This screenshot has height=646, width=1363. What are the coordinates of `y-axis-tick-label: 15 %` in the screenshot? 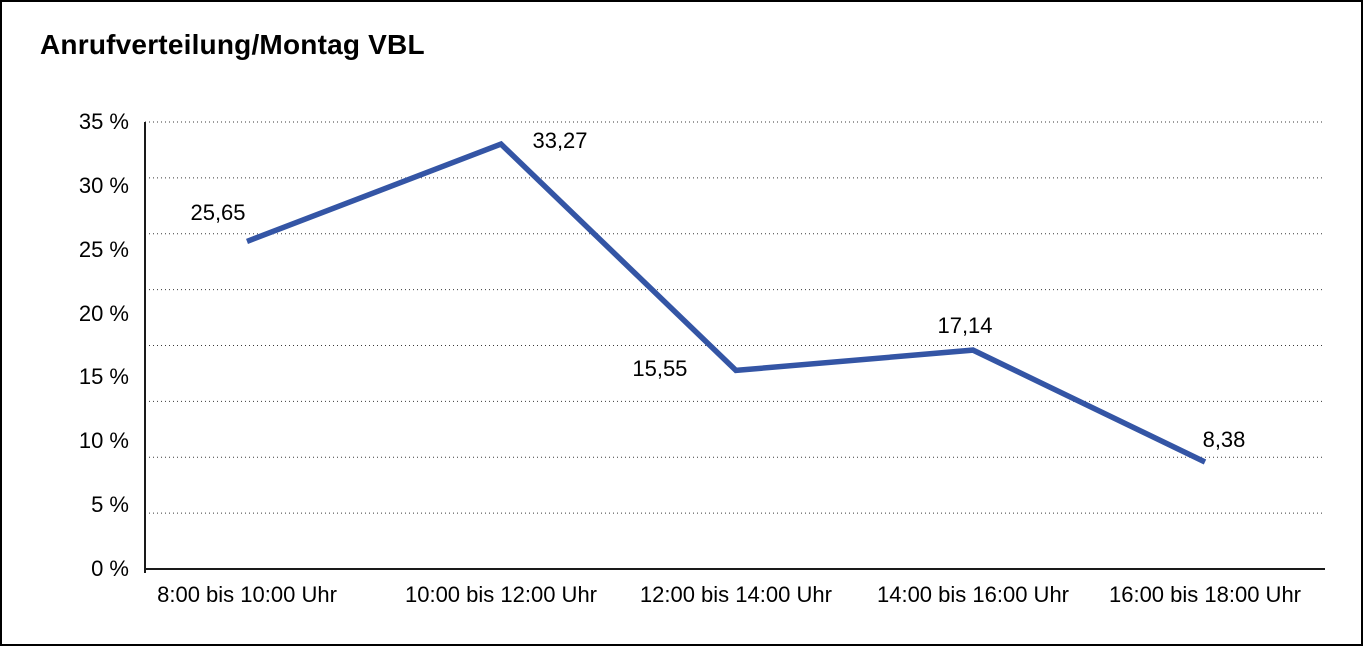 It's located at (103, 377).